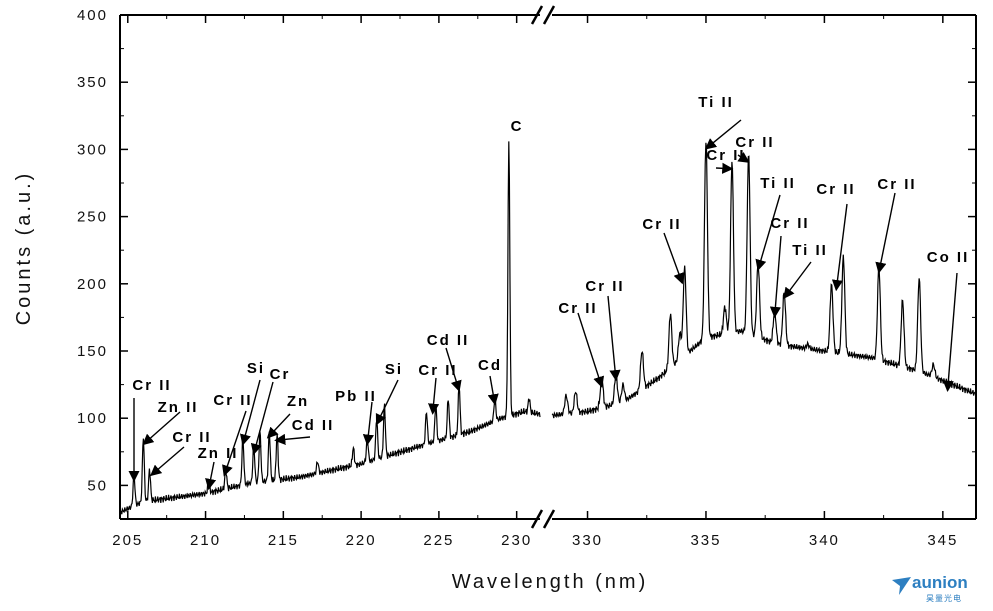  What do you see at coordinates (438, 540) in the screenshot?
I see `x-tick-label: 225` at bounding box center [438, 540].